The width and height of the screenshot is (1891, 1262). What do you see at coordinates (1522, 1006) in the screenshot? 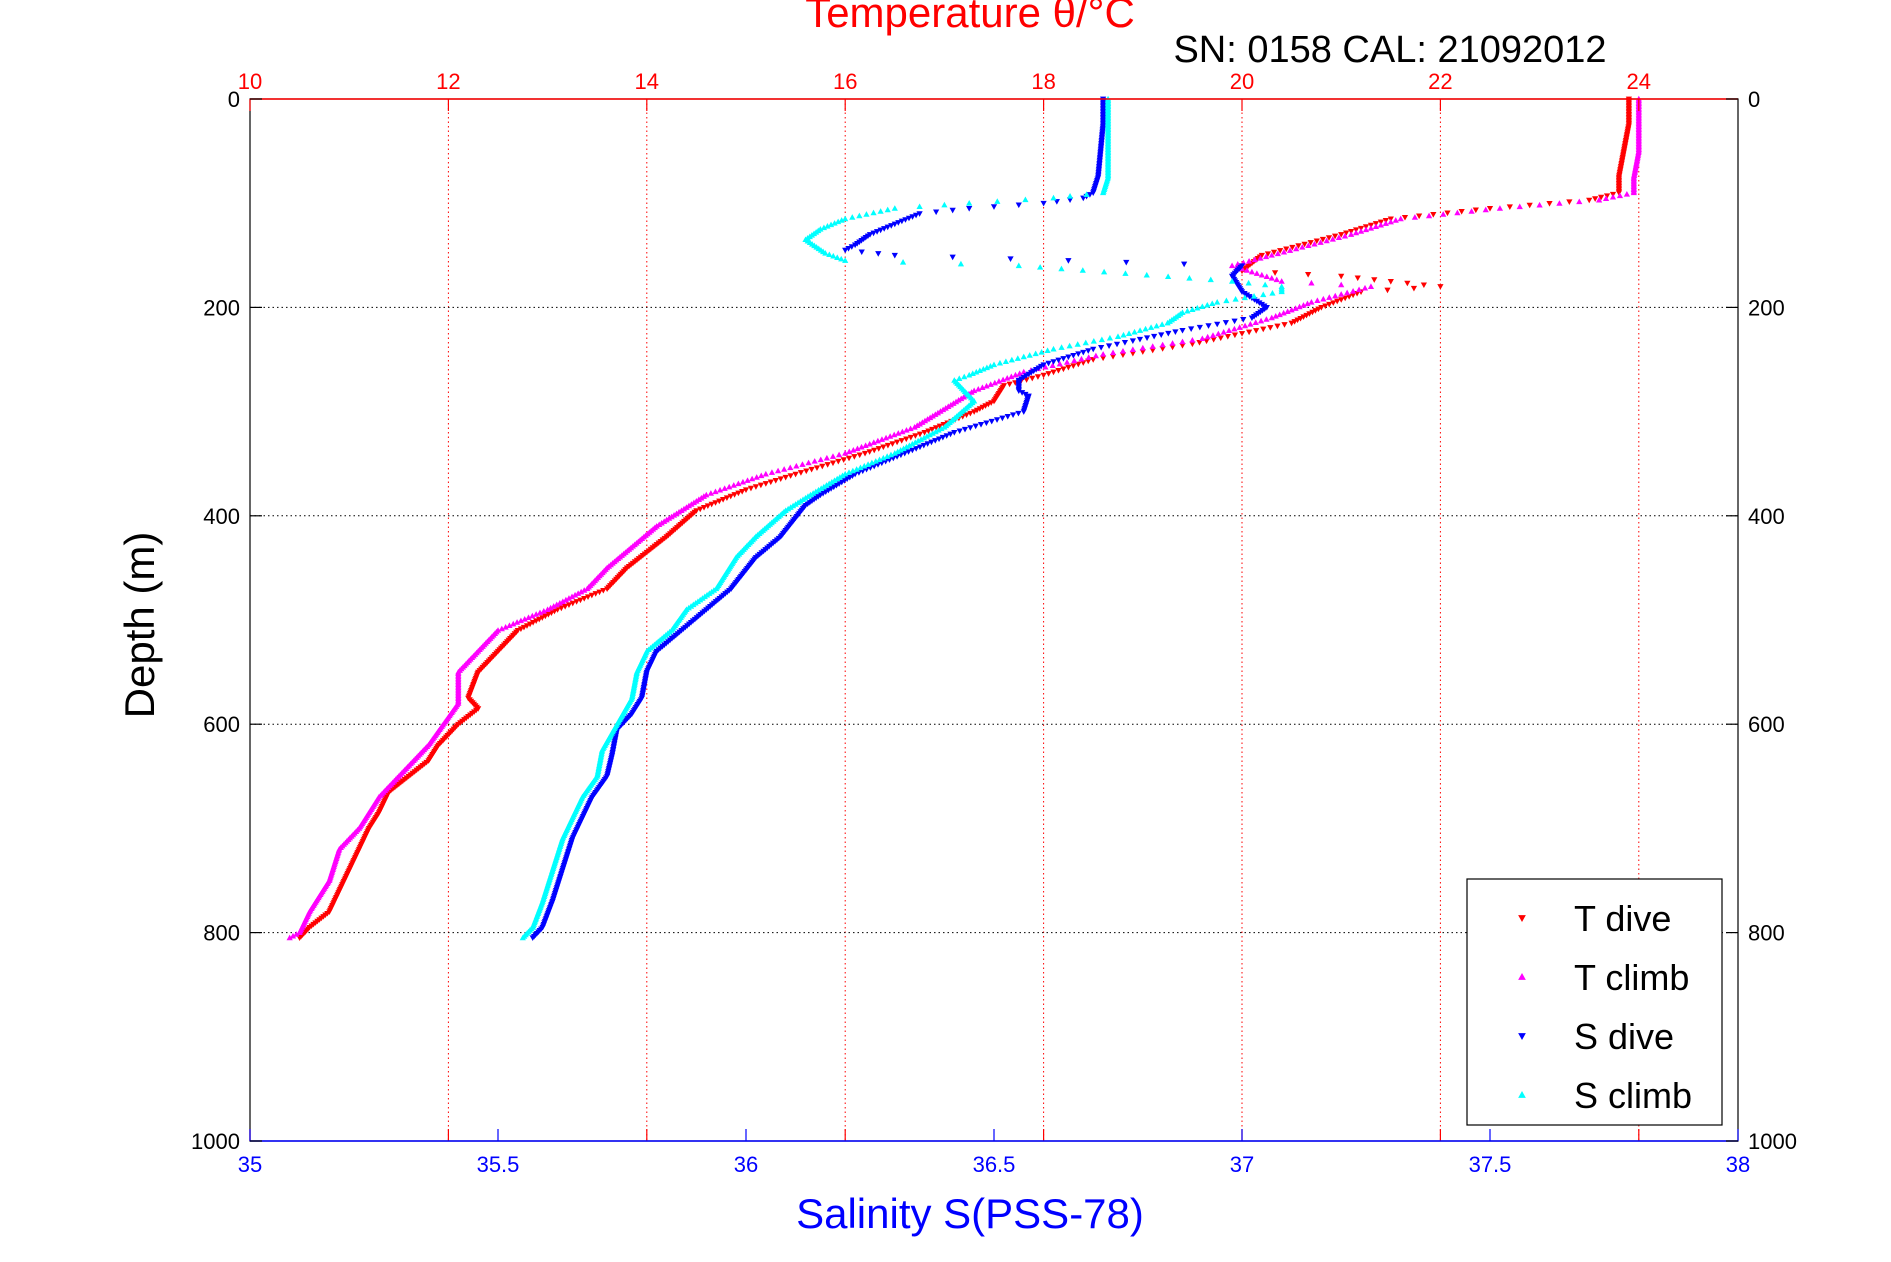
I see `legend-markers` at bounding box center [1522, 1006].